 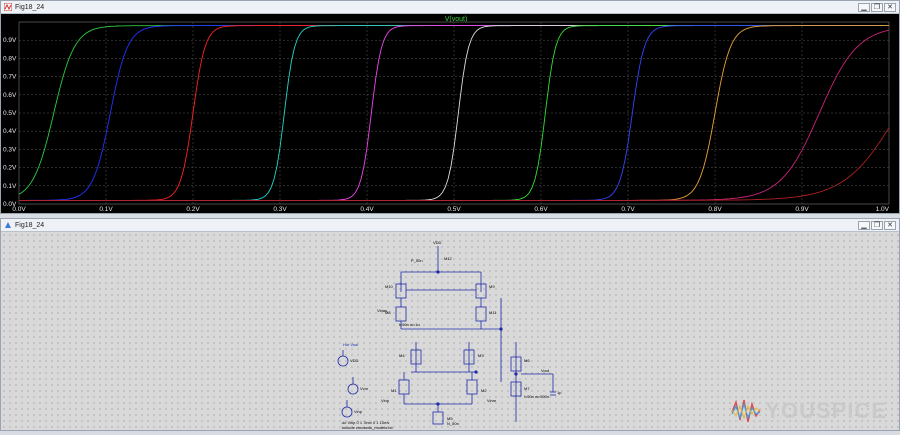 I want to click on vinm-label: Vinm, so click(x=492, y=400).